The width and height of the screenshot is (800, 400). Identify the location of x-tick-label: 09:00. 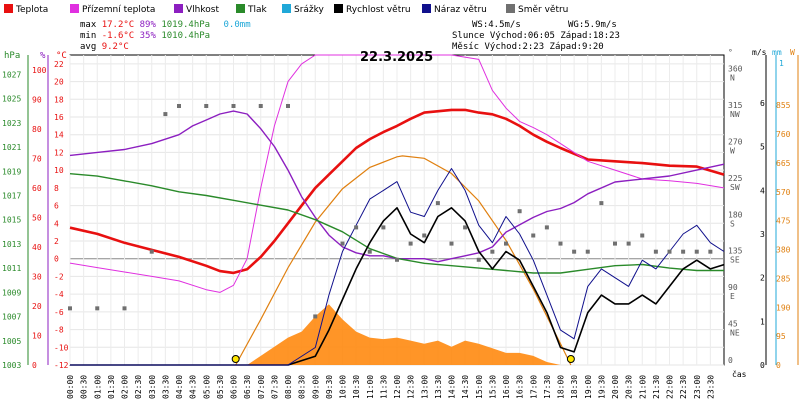
(315, 387).